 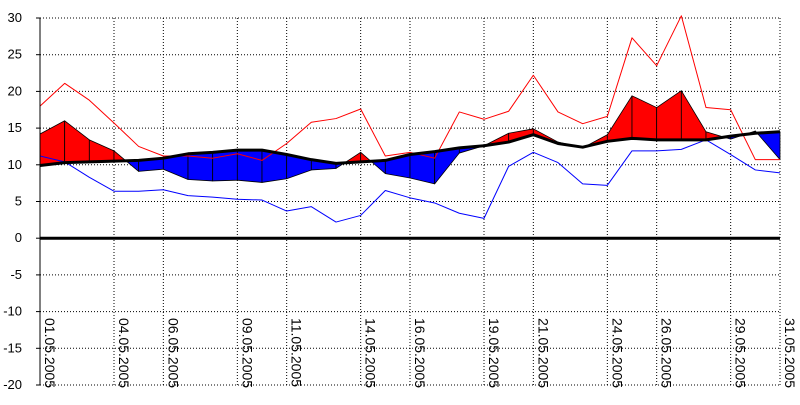 What do you see at coordinates (617, 353) in the screenshot?
I see `x-tick-label: 24.05.2005` at bounding box center [617, 353].